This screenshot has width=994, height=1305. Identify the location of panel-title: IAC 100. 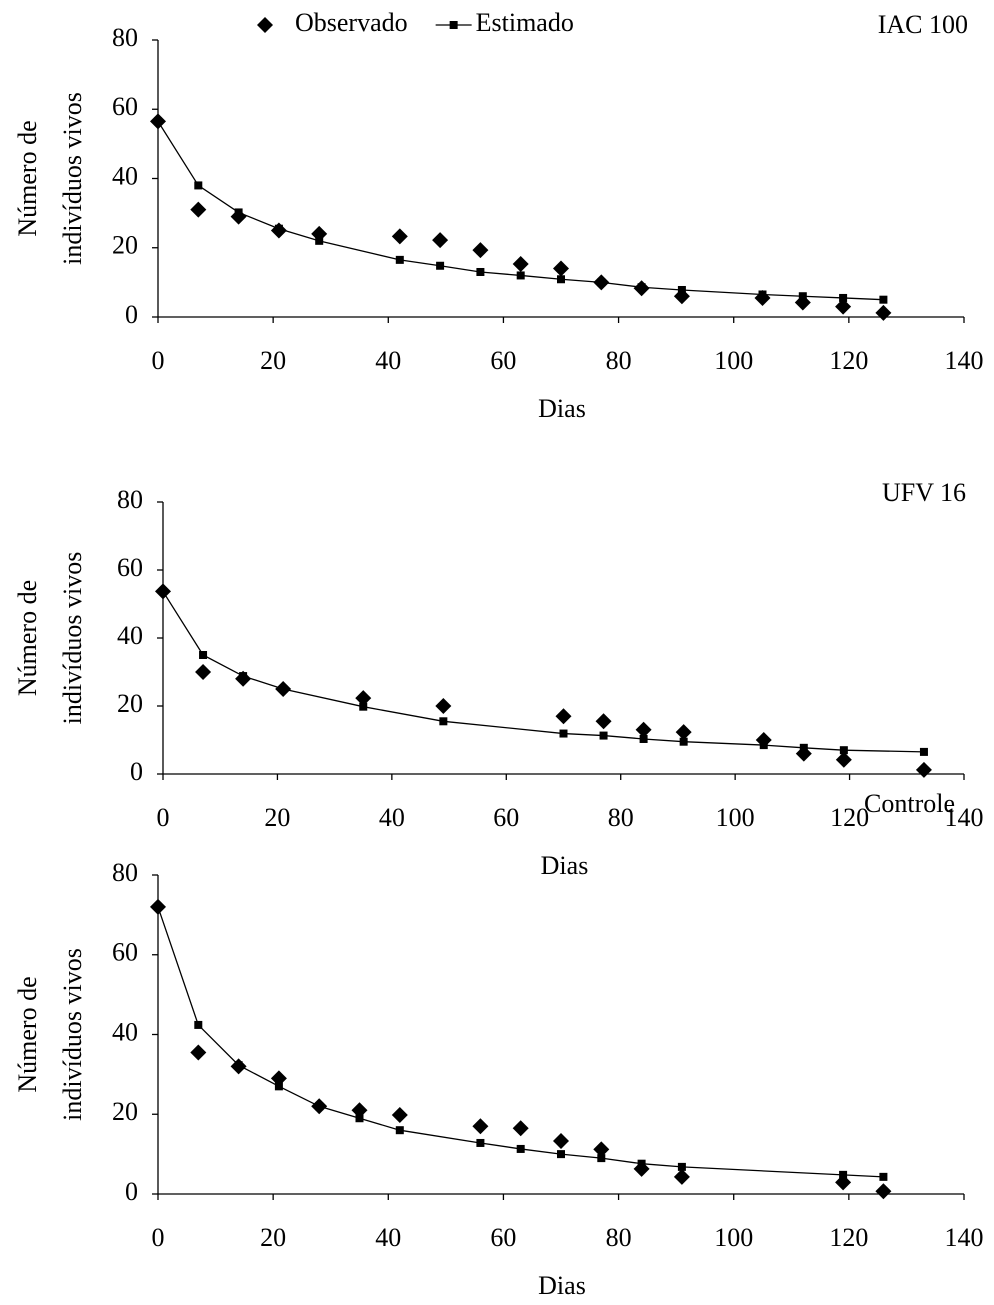
(923, 24).